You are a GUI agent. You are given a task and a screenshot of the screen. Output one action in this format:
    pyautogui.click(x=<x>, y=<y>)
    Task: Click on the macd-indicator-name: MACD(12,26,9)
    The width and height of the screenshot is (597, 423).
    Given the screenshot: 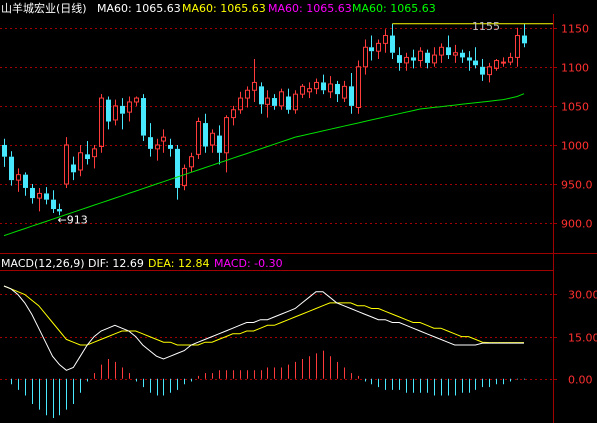 What is the action you would take?
    pyautogui.click(x=43, y=263)
    